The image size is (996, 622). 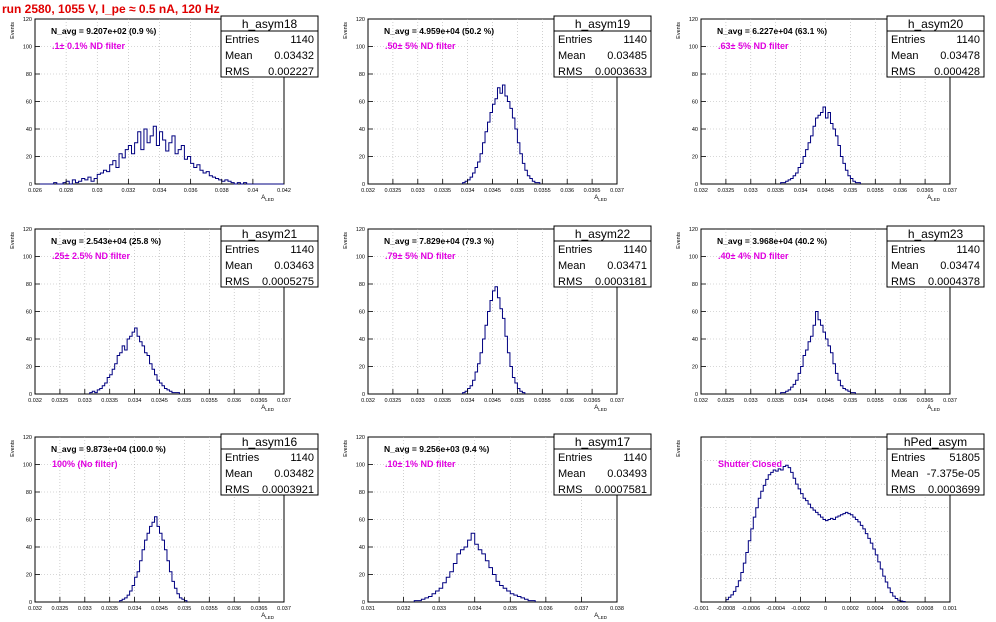 I want to click on stats-value: 0.0003921, so click(x=288, y=490).